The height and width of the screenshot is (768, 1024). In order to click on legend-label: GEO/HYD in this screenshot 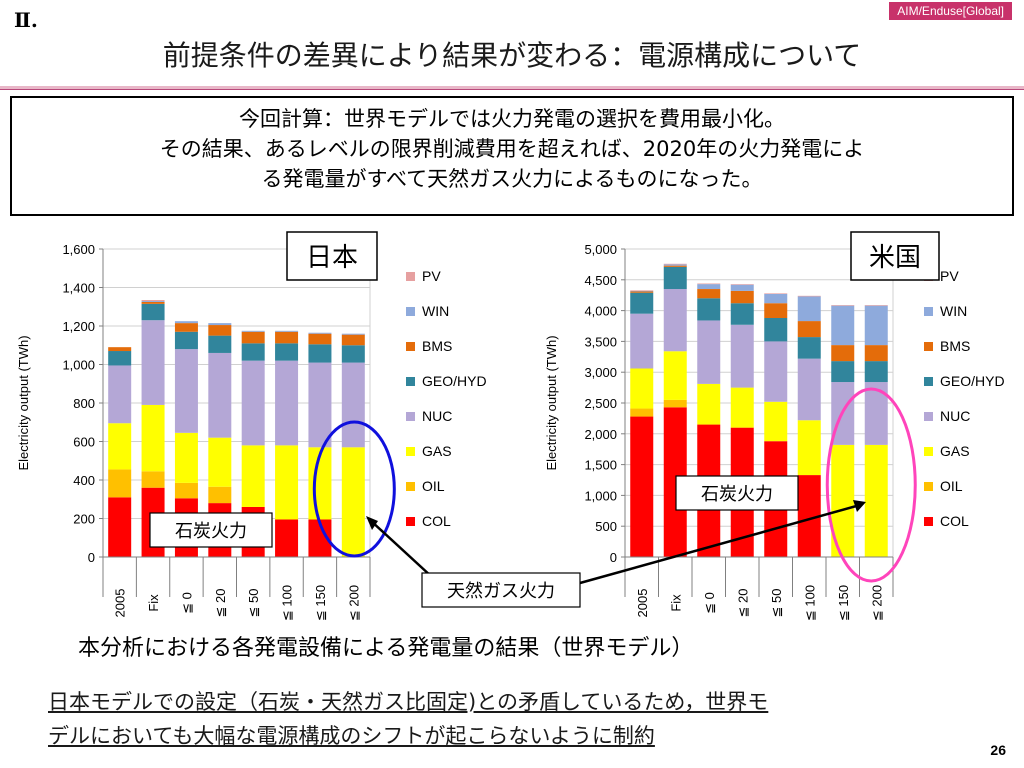, I will do `click(972, 381)`.